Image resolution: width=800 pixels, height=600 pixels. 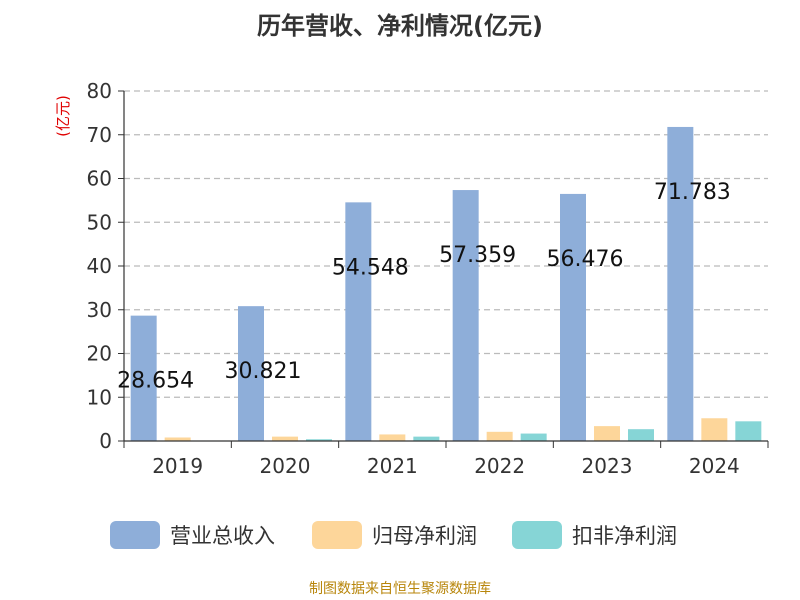 What do you see at coordinates (370, 267) in the screenshot?
I see `data-label: 54.548` at bounding box center [370, 267].